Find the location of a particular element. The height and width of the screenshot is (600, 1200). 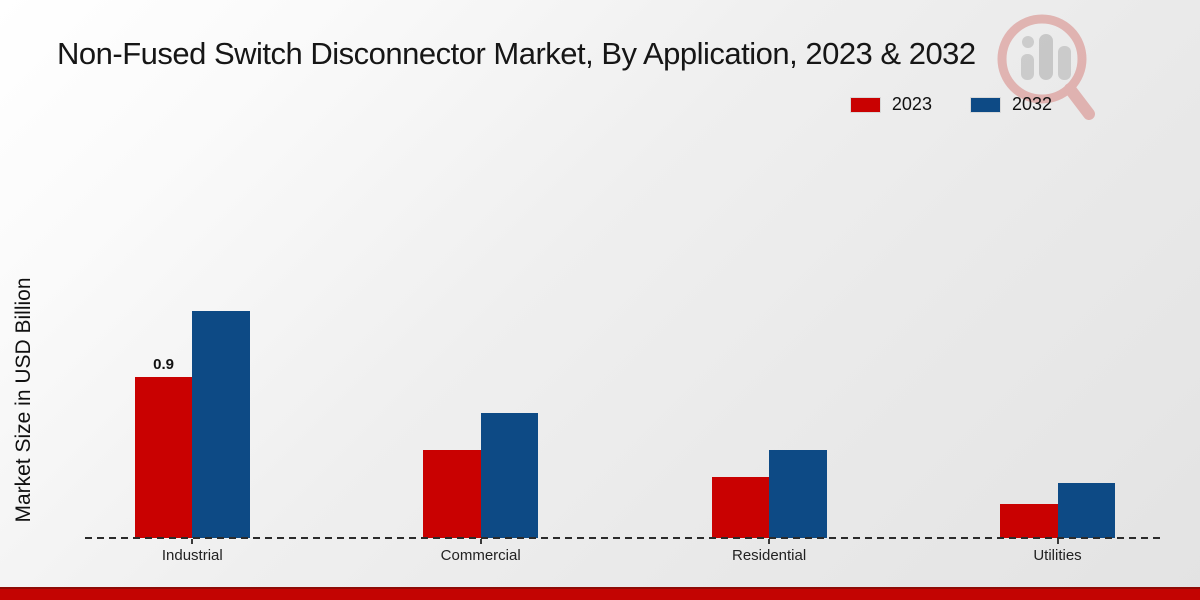

footer-stripe is located at coordinates (600, 593).